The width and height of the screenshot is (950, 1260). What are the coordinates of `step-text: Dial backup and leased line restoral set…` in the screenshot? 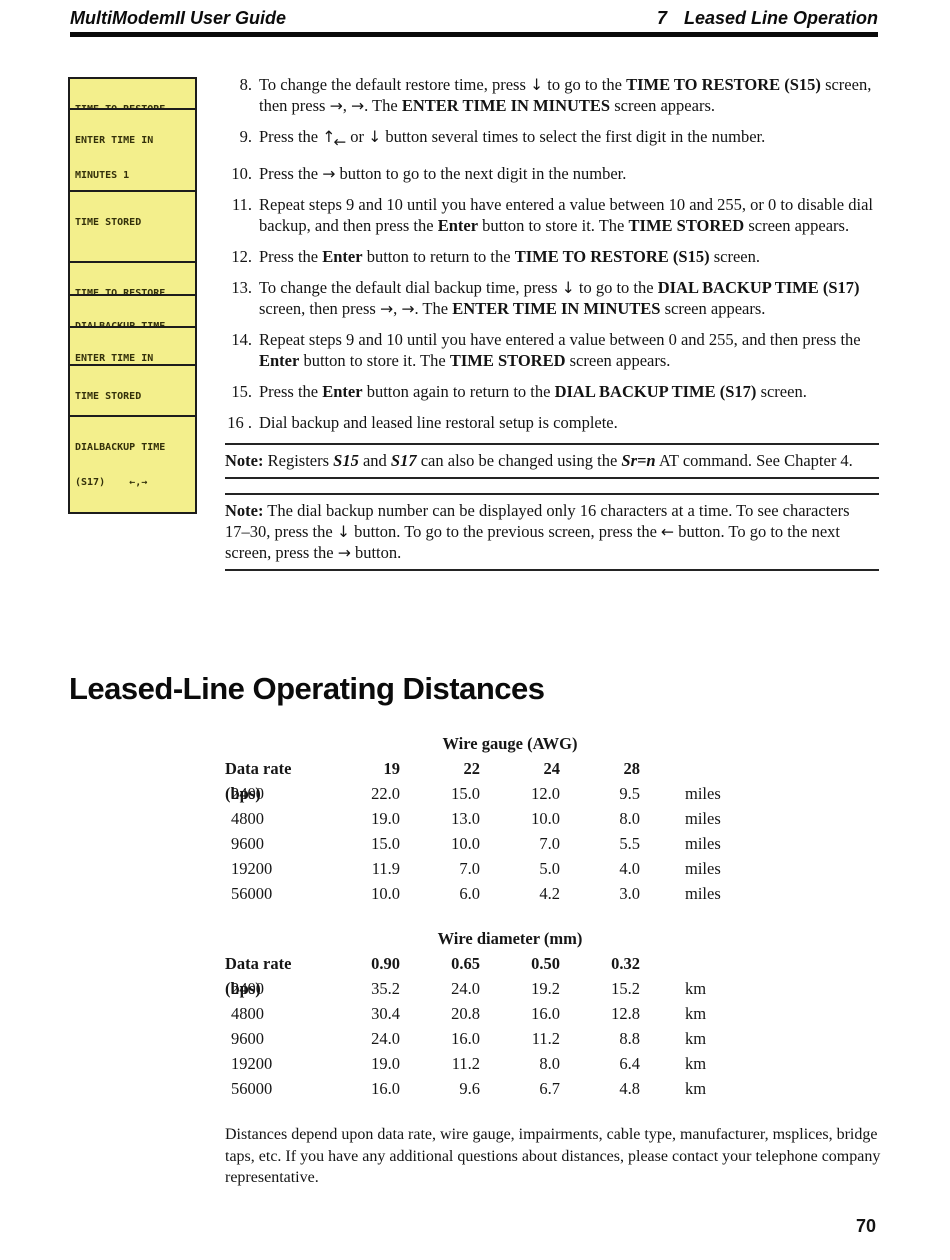 It's located at (569, 422).